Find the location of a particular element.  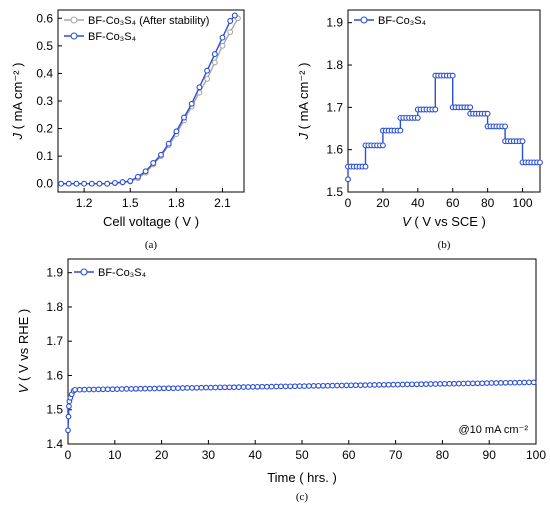

panel-c-xtick-label: 100 is located at coordinates (536, 455).